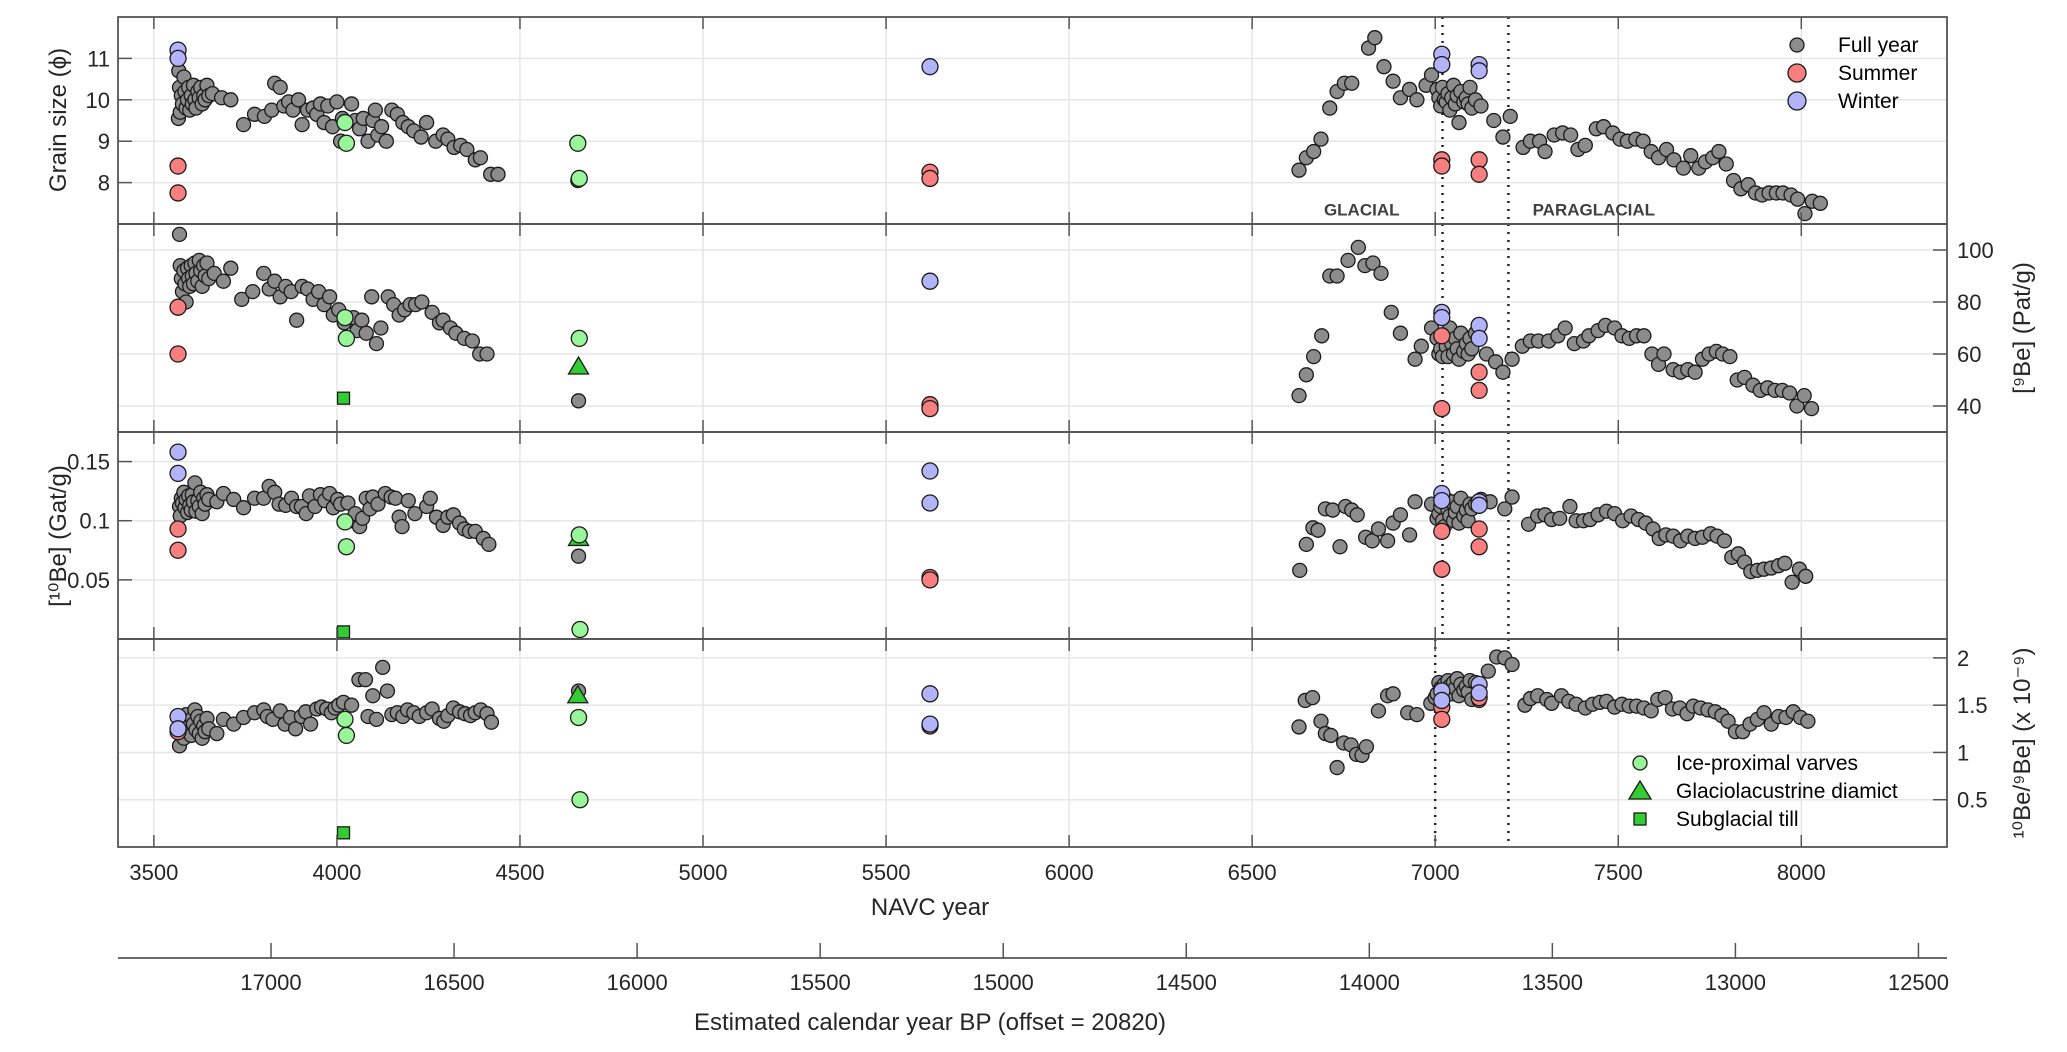 The width and height of the screenshot is (2067, 1052). Describe the element at coordinates (1640, 763) in the screenshot. I see `legend-marker-varves` at that location.